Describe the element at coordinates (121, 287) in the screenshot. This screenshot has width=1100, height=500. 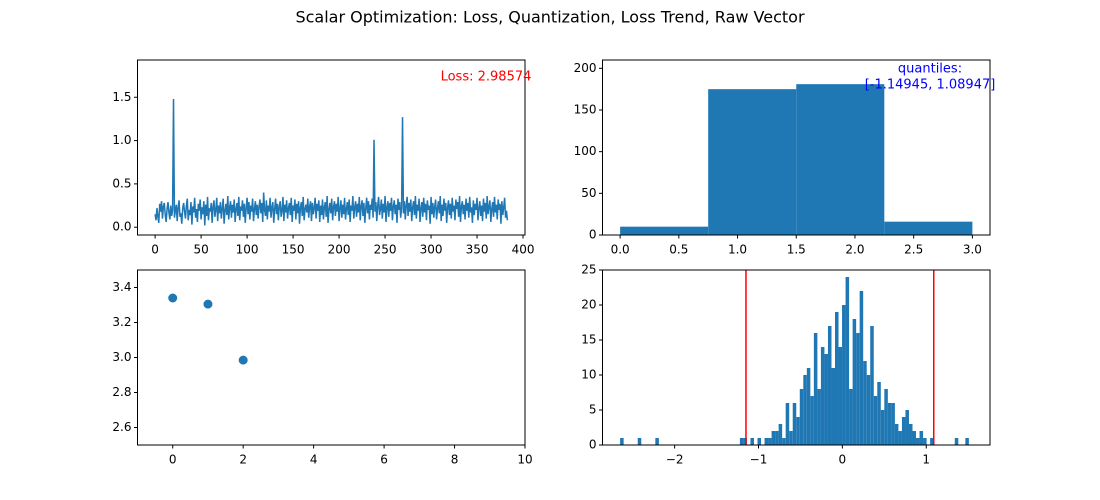
I see `y-tick-label: 3.4` at that location.